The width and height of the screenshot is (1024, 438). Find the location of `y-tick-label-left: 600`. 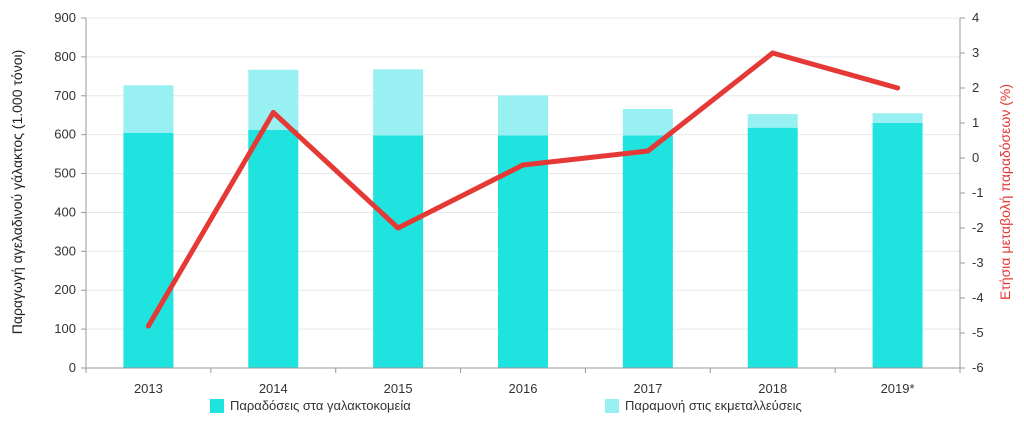

y-tick-label-left: 600 is located at coordinates (65, 134).